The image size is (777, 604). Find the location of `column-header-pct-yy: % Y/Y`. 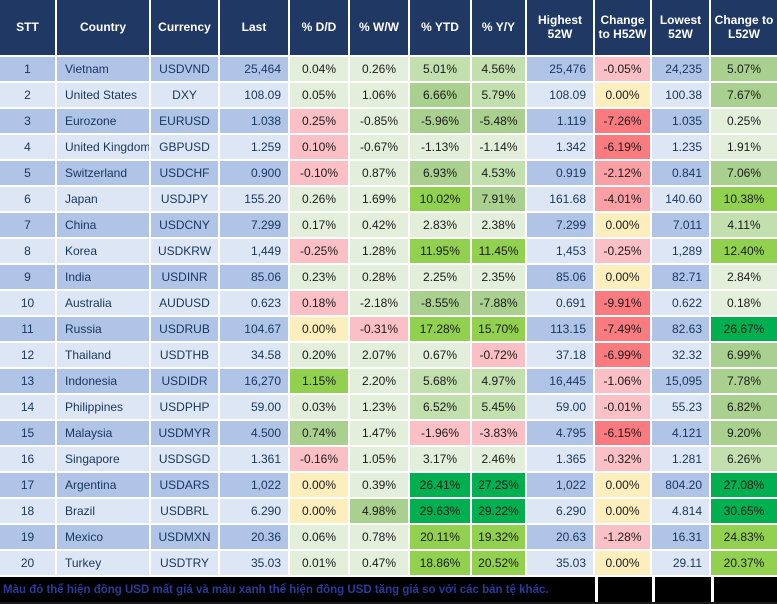

column-header-pct-yy: % Y/Y is located at coordinates (499, 28).